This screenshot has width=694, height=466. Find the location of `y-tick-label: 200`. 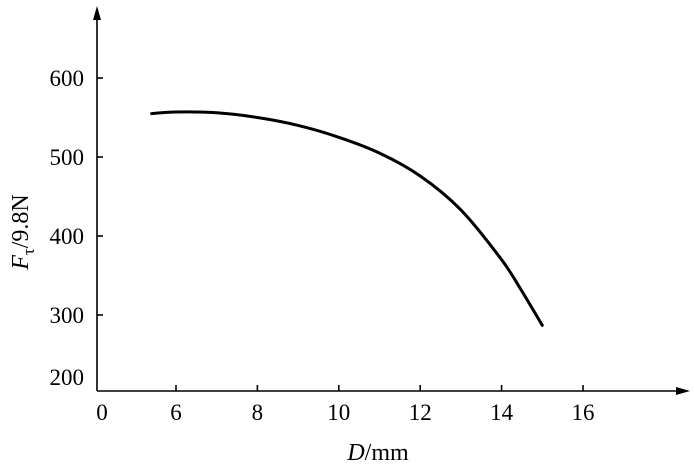

y-tick-label: 200 is located at coordinates (67, 377).